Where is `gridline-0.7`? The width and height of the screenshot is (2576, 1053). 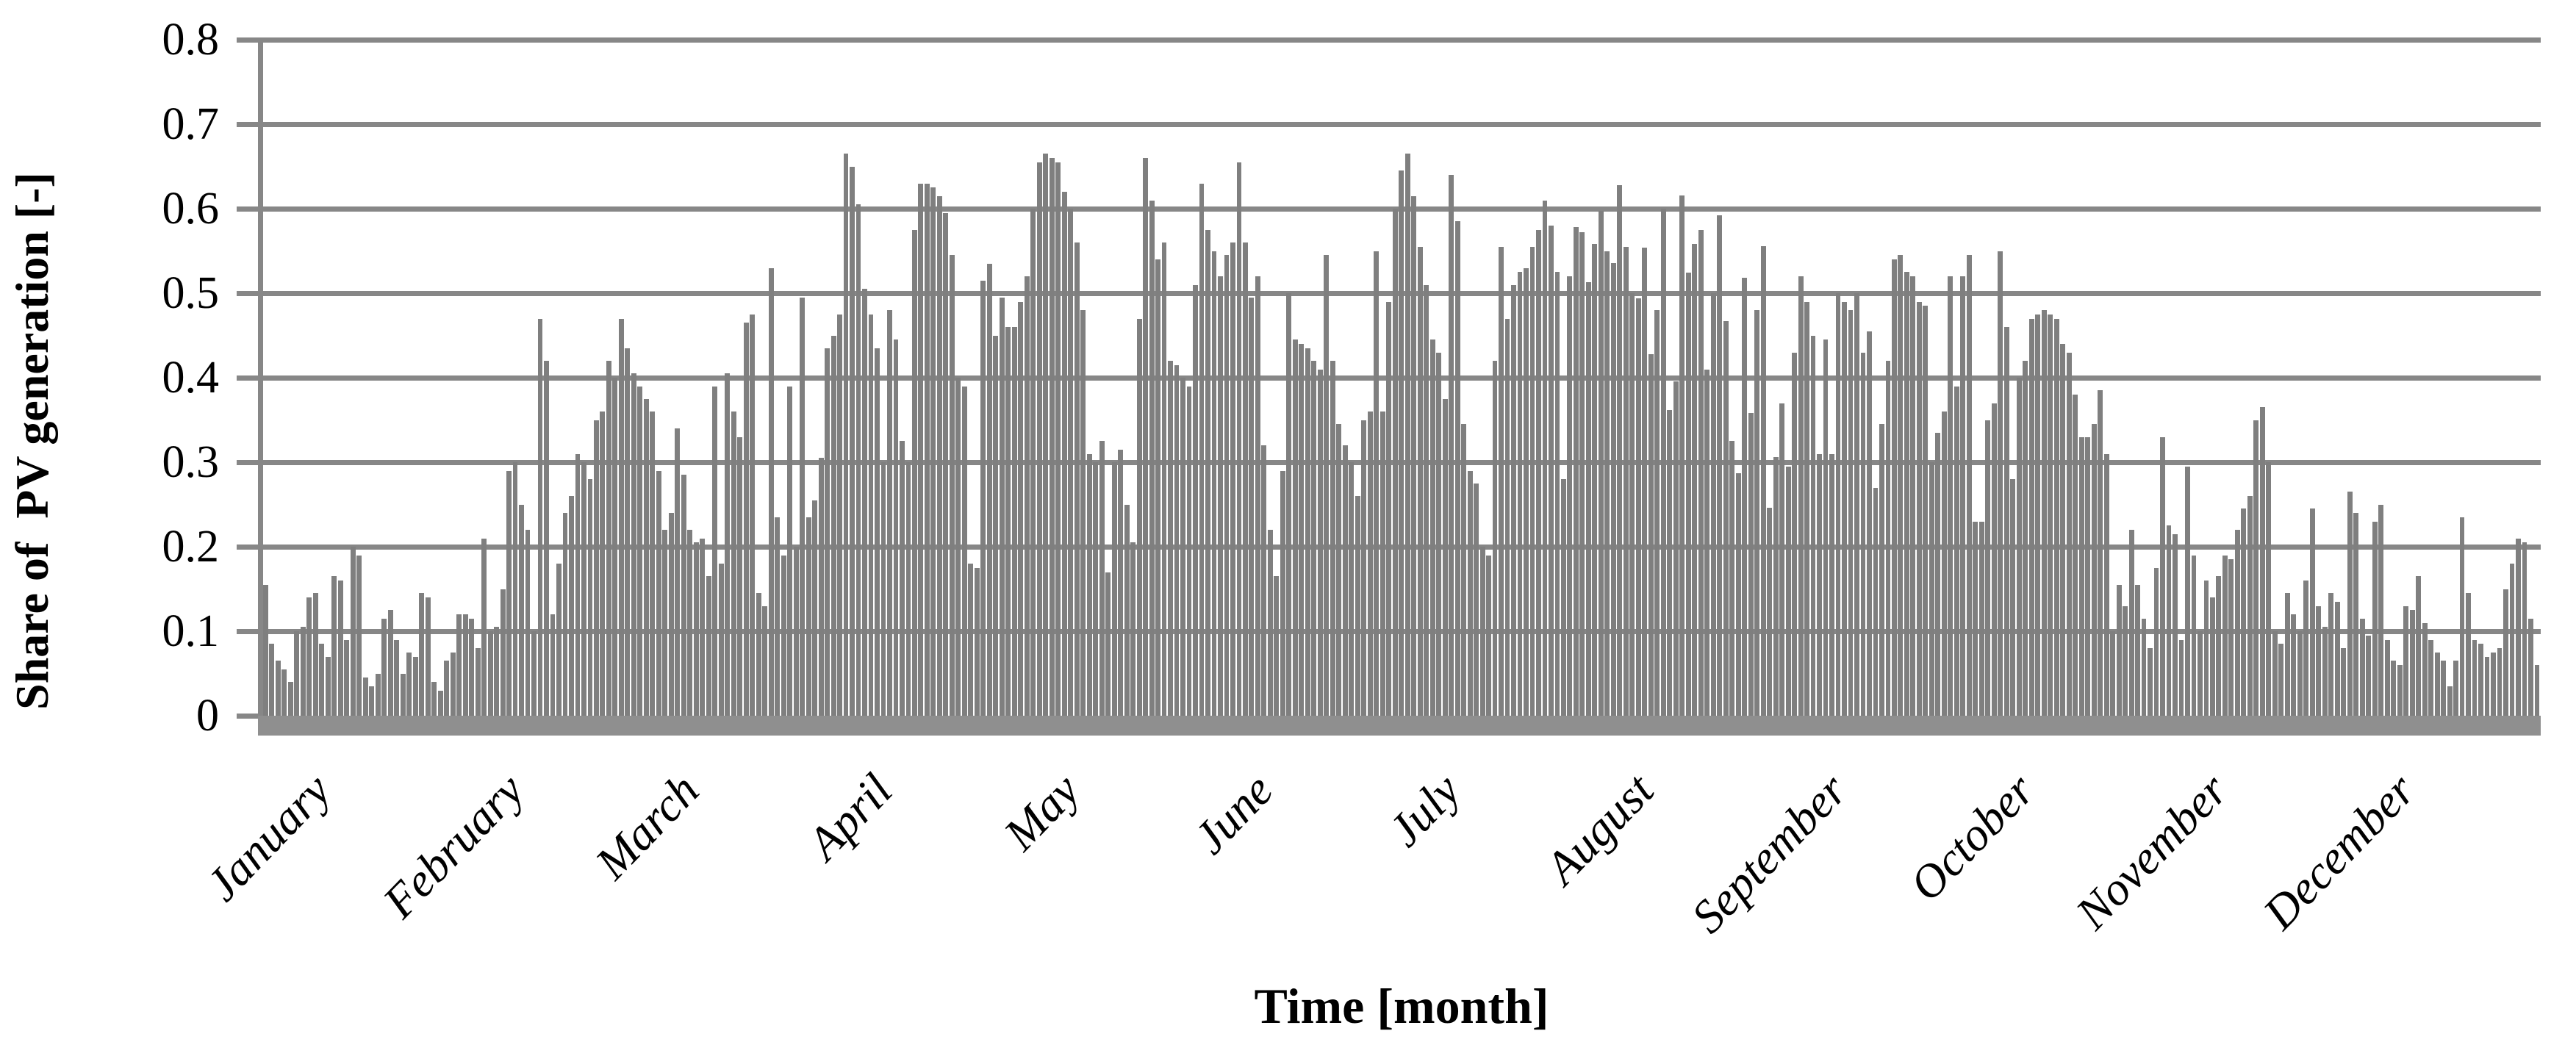
gridline-0.7 is located at coordinates (1399, 124).